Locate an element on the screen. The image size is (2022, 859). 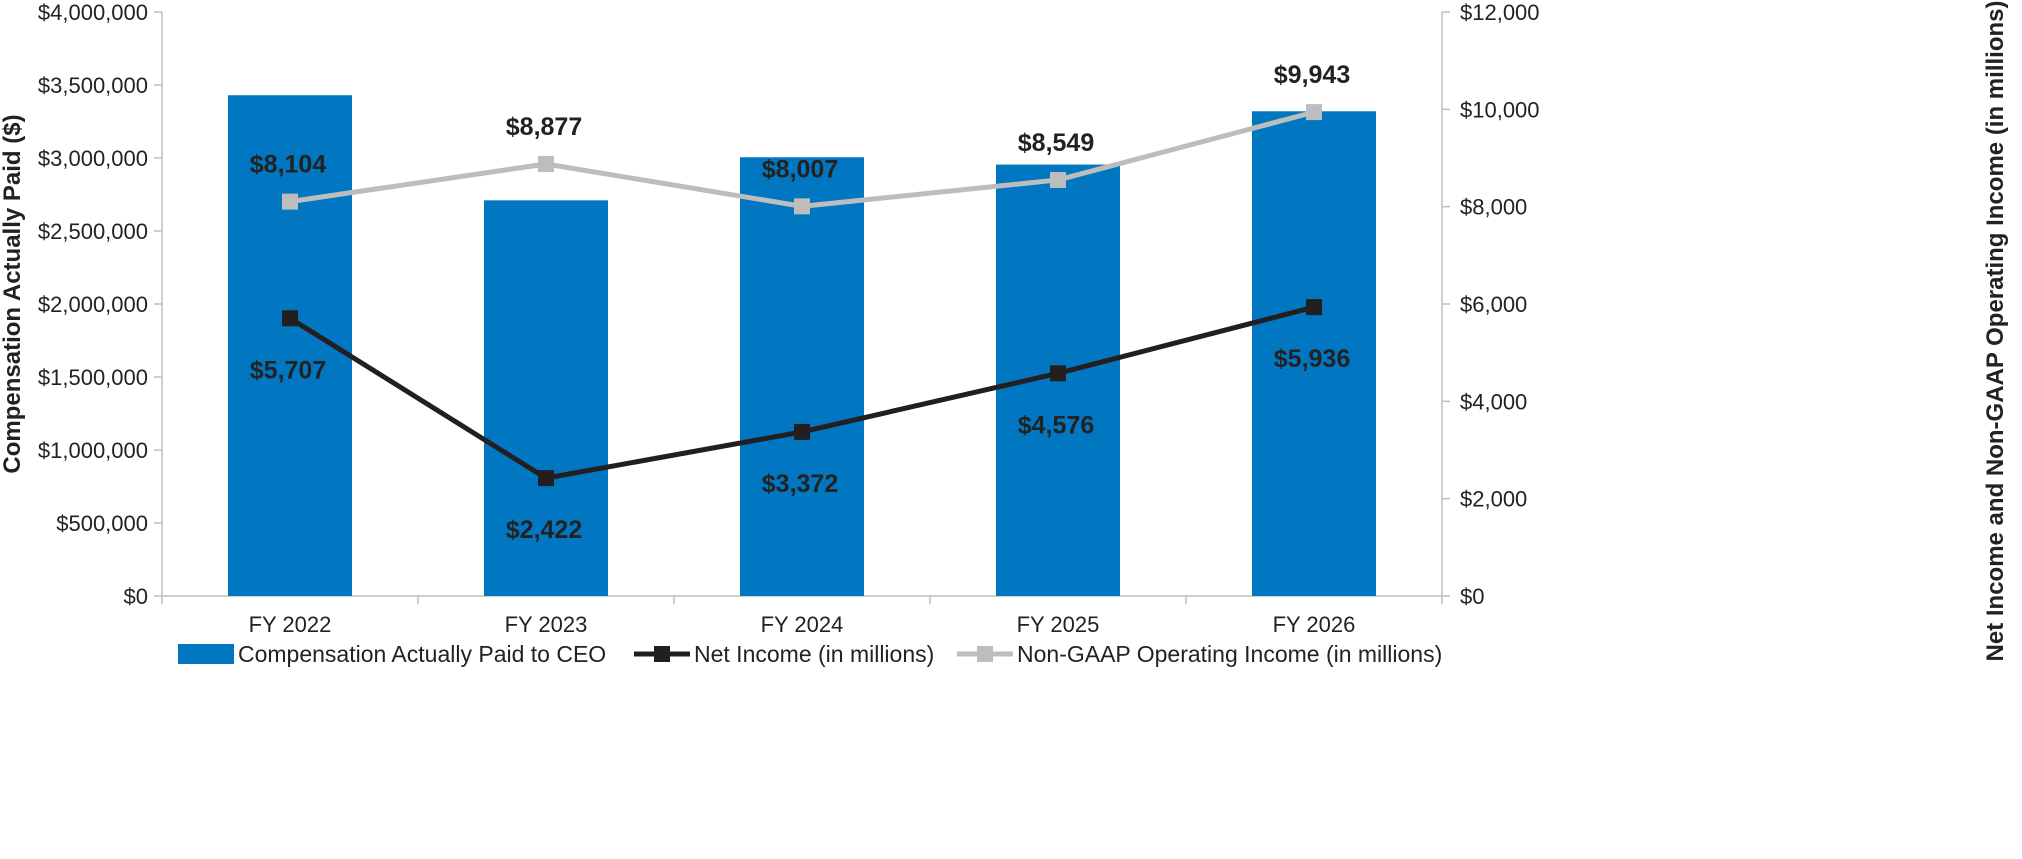
left-tick-label: $1,500,000 is located at coordinates (93, 377).